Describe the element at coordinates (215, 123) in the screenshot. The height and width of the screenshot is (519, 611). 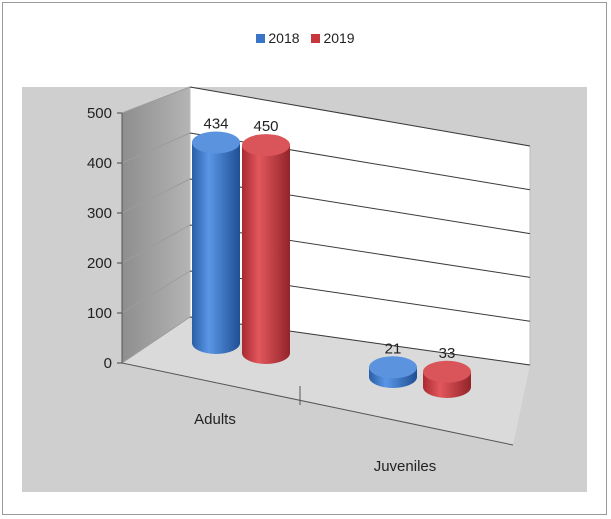
I see `data-label-adults-2018: 434` at that location.